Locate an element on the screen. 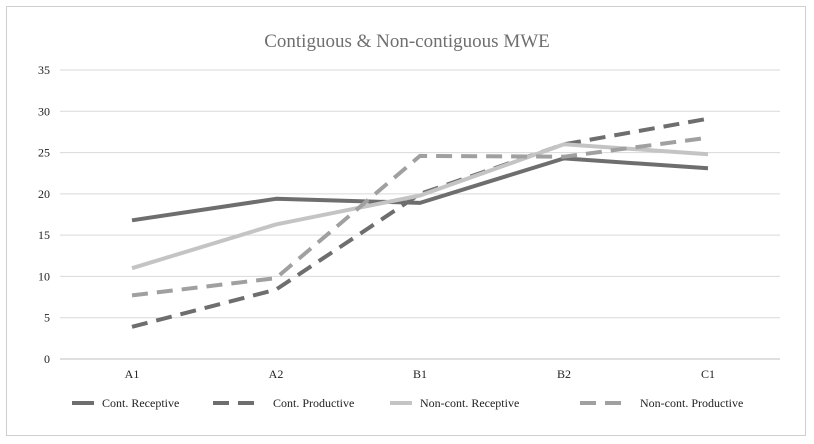 Image resolution: width=814 pixels, height=444 pixels. y-tick-label: 20 is located at coordinates (44, 194).